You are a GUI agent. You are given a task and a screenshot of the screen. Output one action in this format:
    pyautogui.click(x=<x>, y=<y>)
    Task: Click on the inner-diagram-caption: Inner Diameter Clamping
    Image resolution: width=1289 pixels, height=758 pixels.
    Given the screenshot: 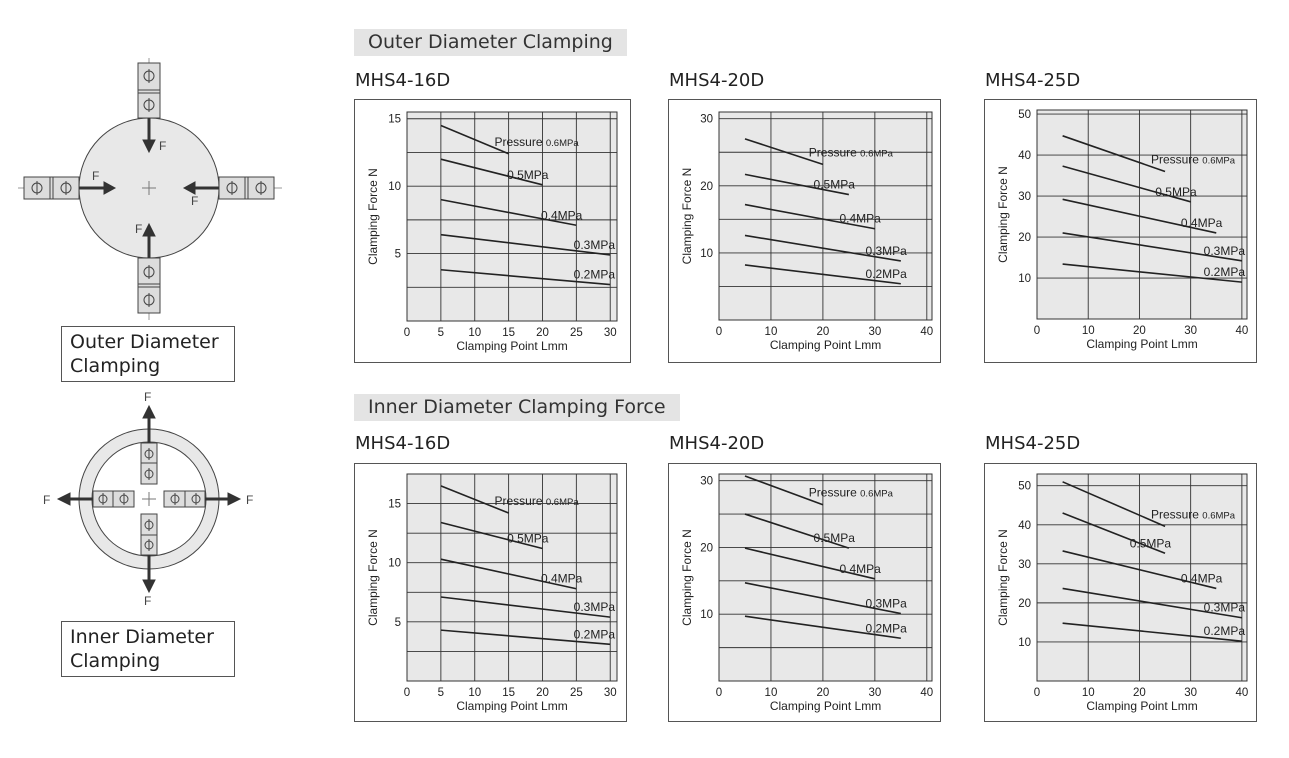 What is the action you would take?
    pyautogui.click(x=148, y=649)
    